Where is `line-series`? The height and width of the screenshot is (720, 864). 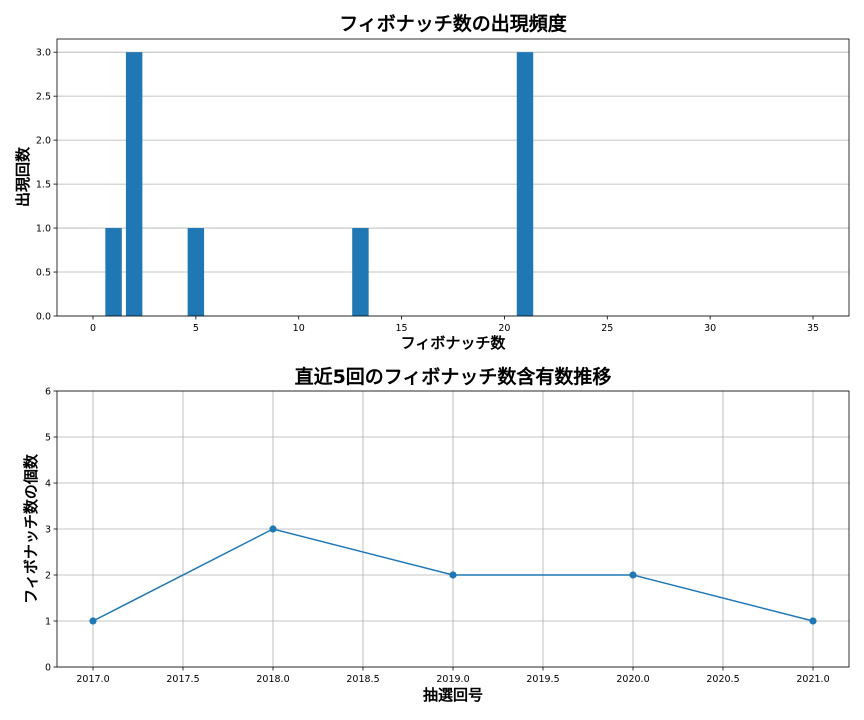
line-series is located at coordinates (453, 575).